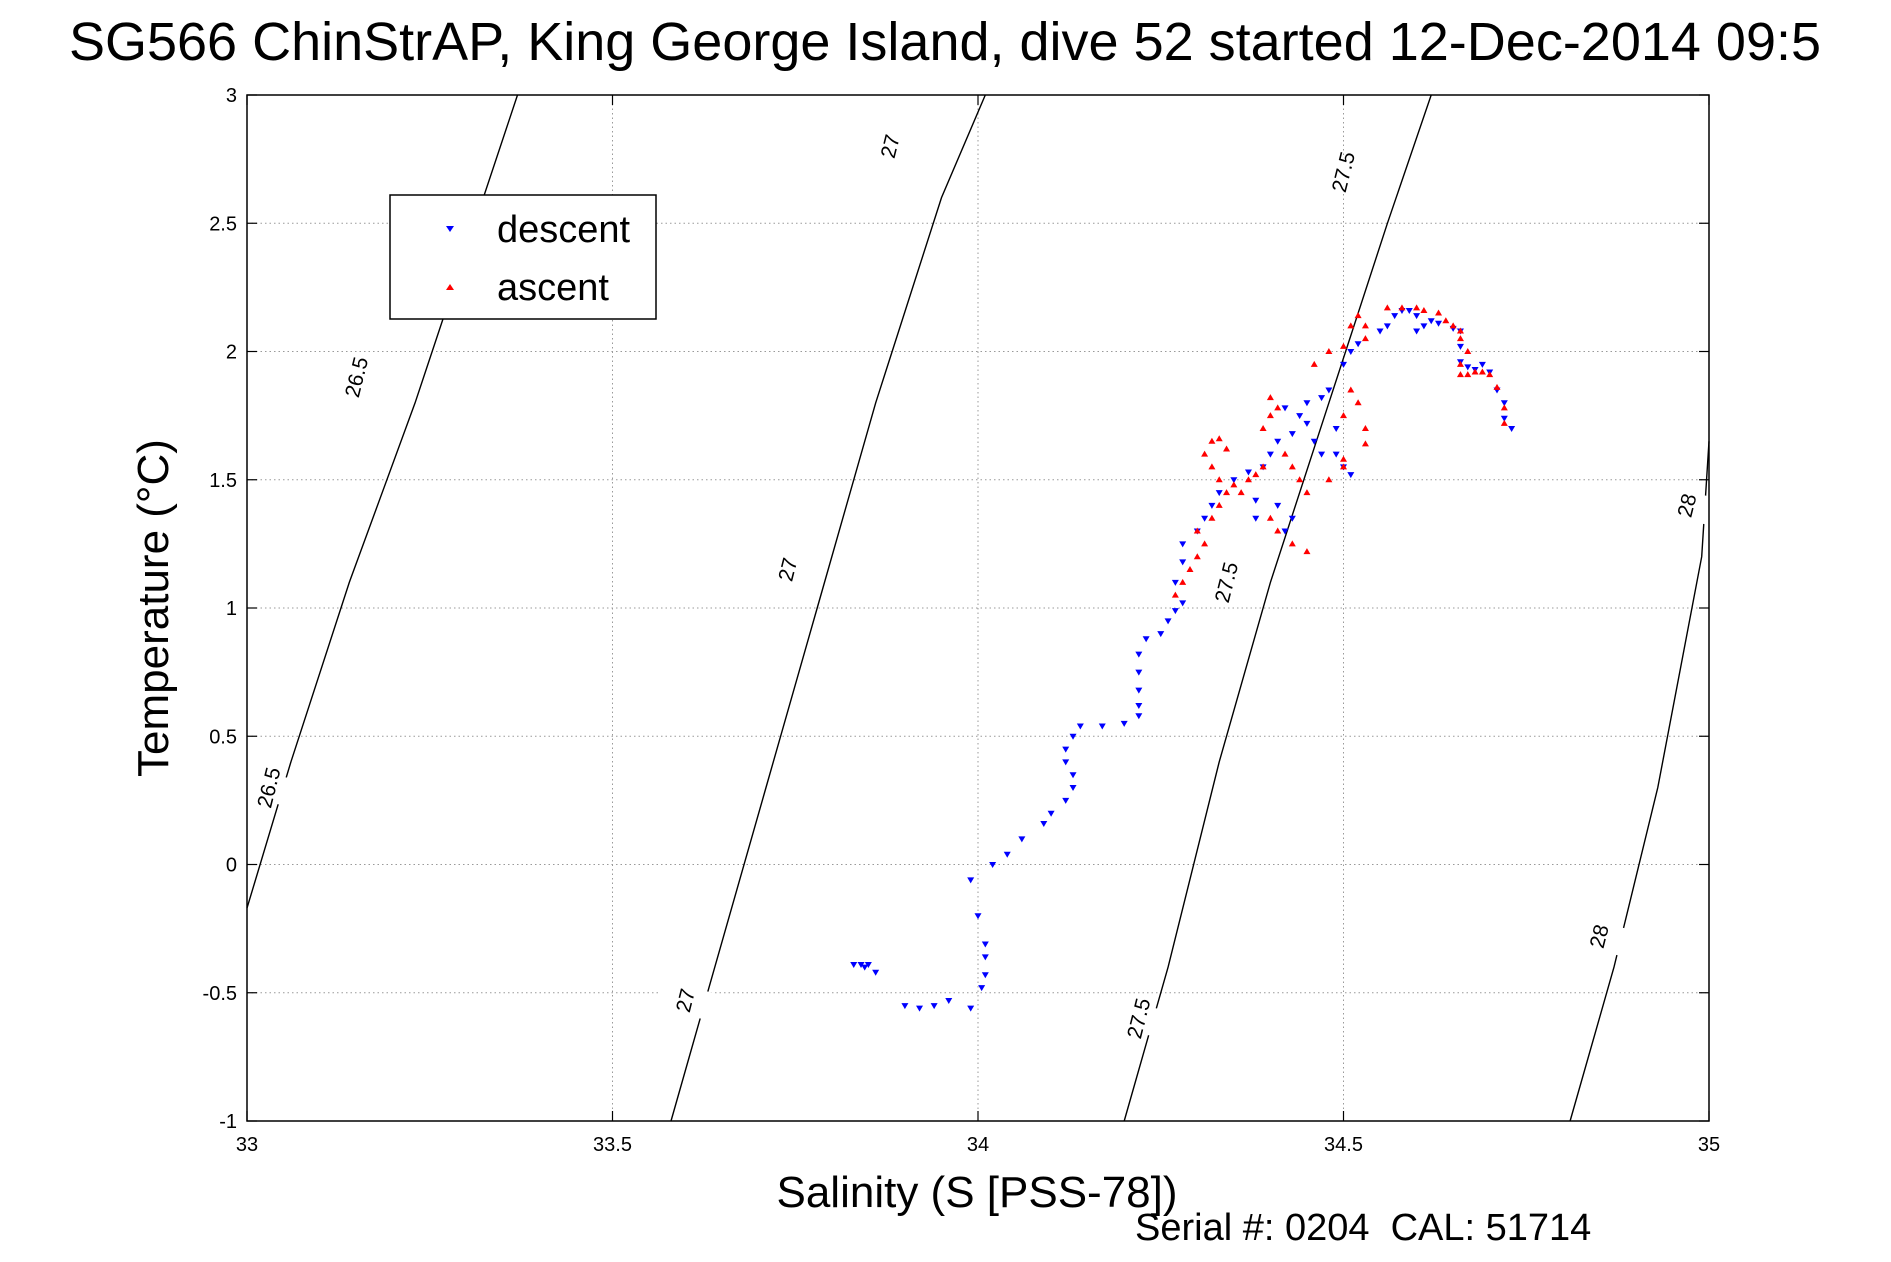  I want to click on legend-label-descent: descent, so click(564, 230).